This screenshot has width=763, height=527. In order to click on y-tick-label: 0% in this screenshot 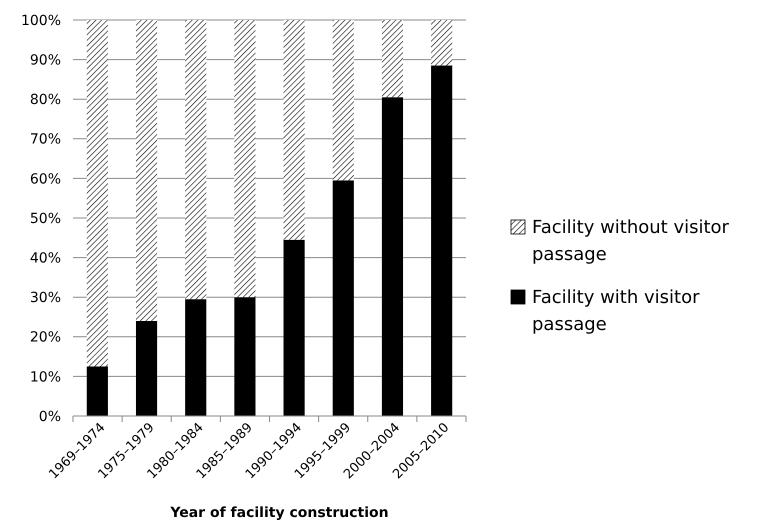, I will do `click(49, 416)`.